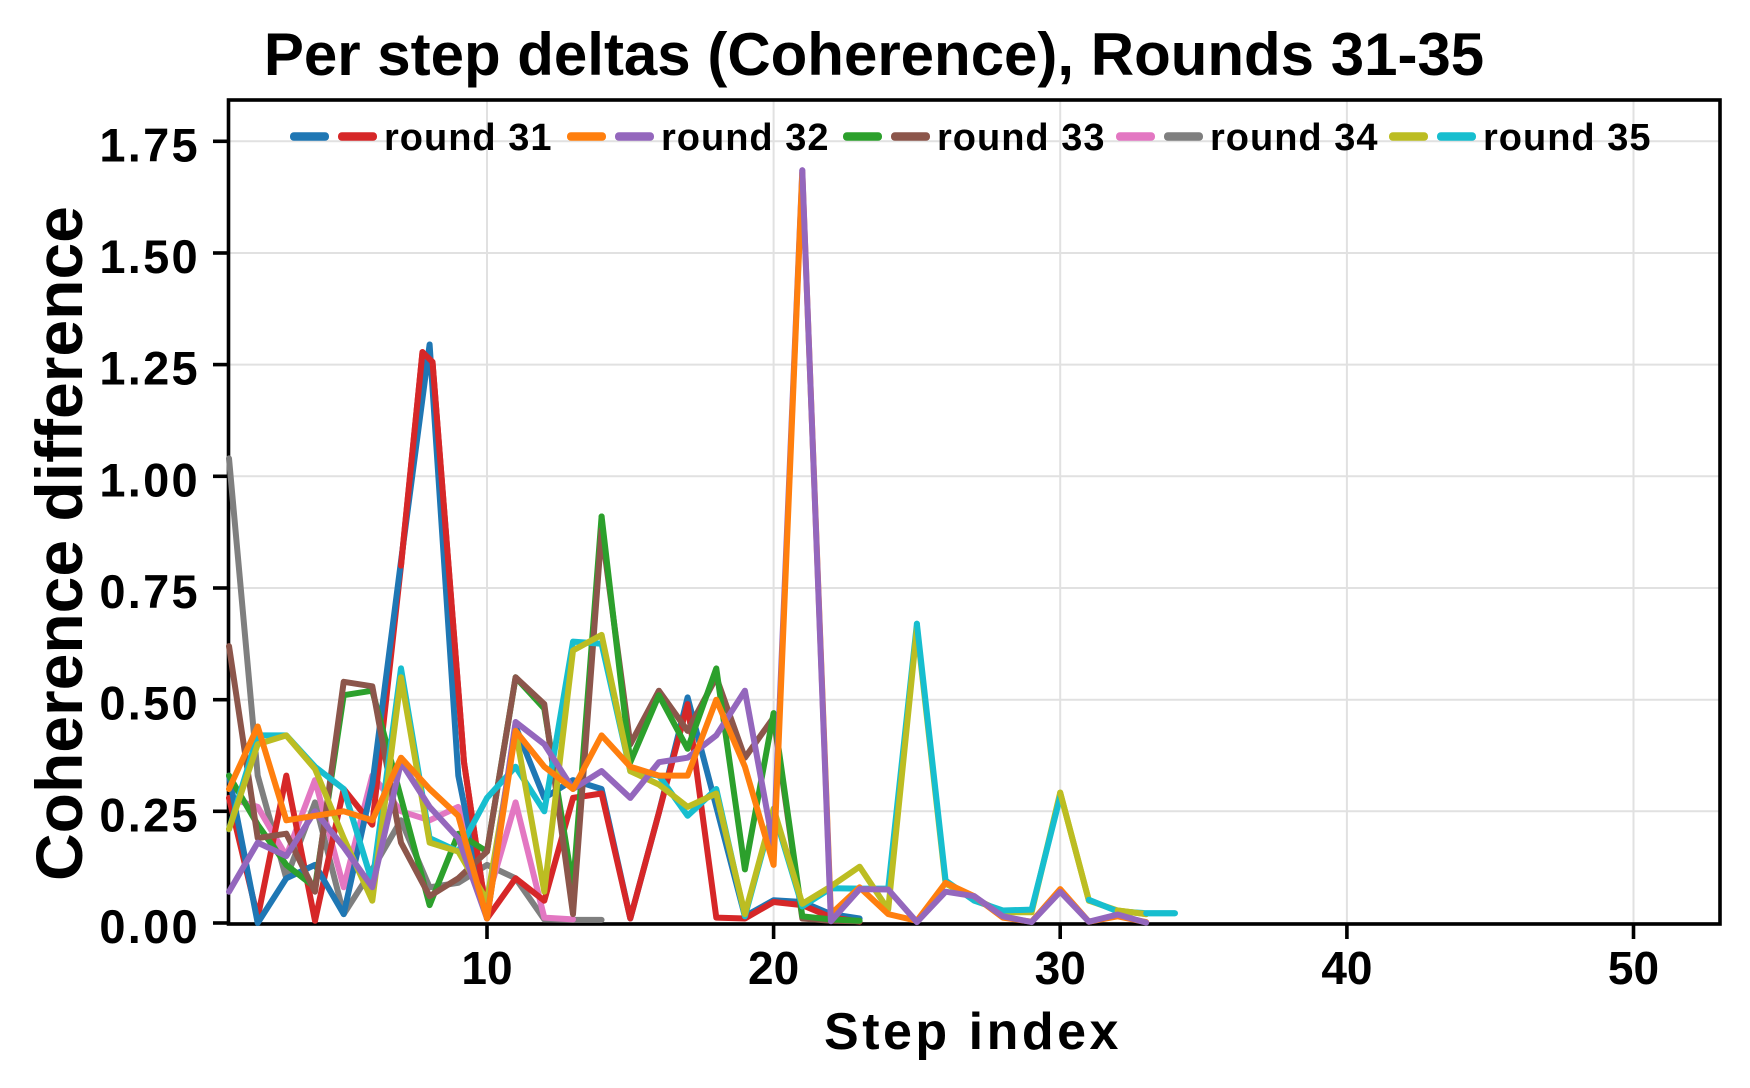 This screenshot has height=1088, width=1750. What do you see at coordinates (149, 703) in the screenshot?
I see `svg-text: 0.50` at bounding box center [149, 703].